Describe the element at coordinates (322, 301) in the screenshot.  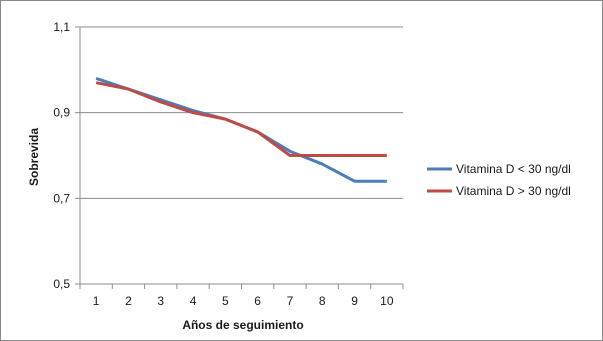
I see `x-tick-label-7: 8` at that location.